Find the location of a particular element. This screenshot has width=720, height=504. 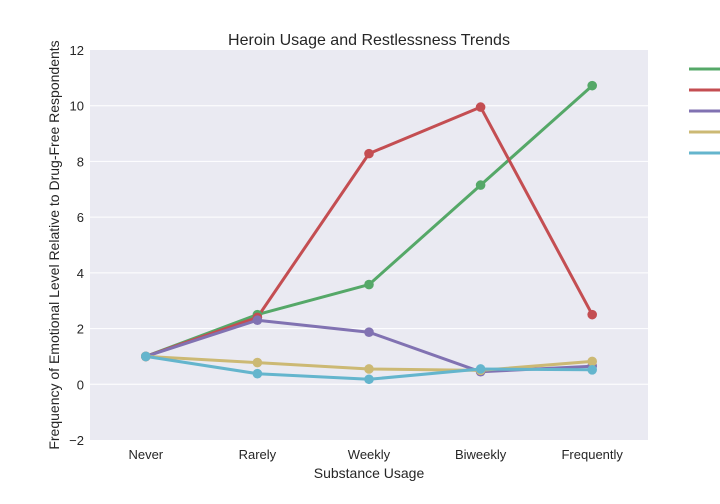

x-tick-label: Biweekly is located at coordinates (481, 454).